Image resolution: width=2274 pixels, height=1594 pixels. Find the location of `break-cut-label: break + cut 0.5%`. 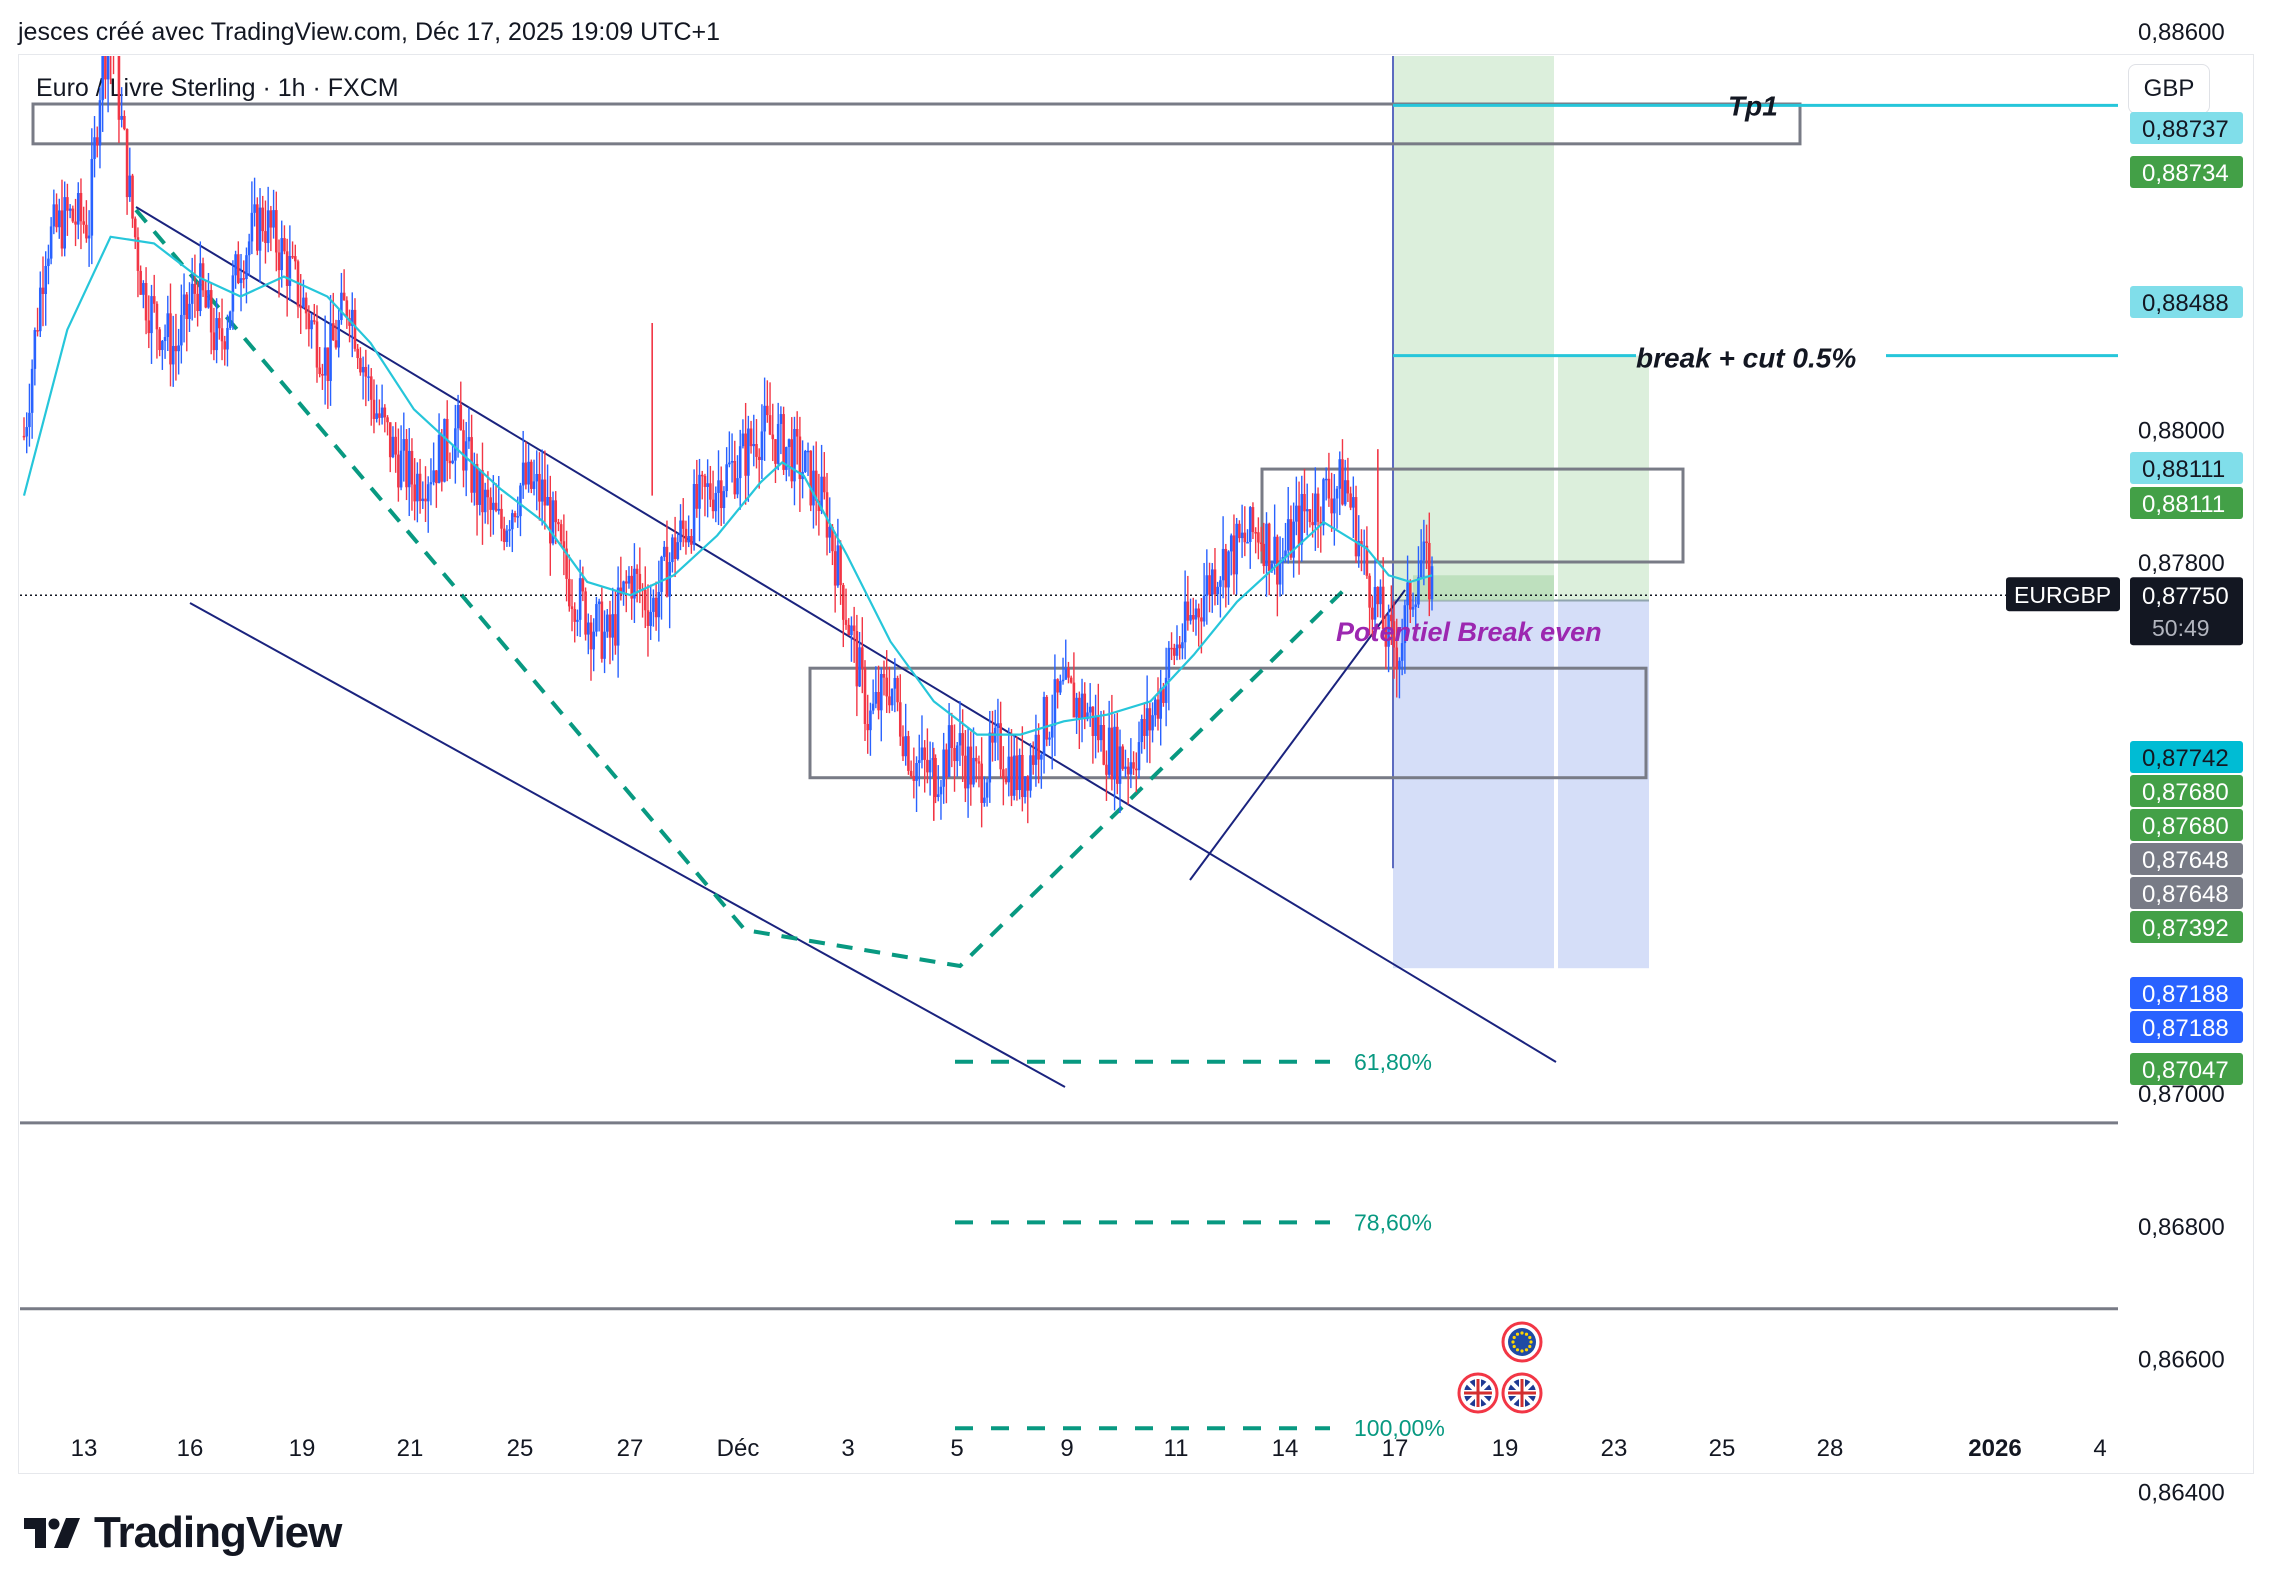

break-cut-label: break + cut 0.5% is located at coordinates (1746, 358).